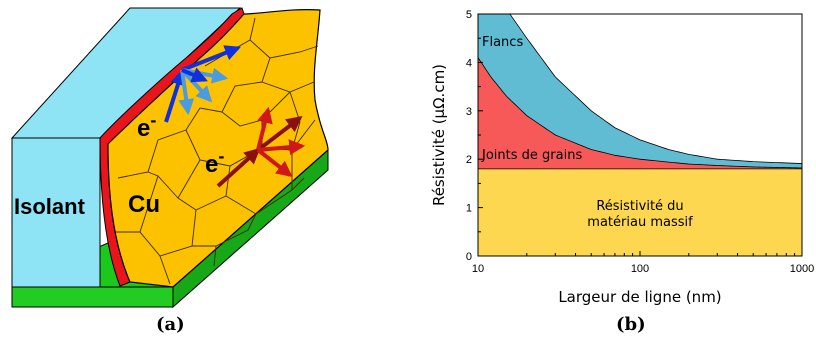 This screenshot has height=343, width=816. What do you see at coordinates (92, 297) in the screenshot?
I see `substrate-front` at bounding box center [92, 297].